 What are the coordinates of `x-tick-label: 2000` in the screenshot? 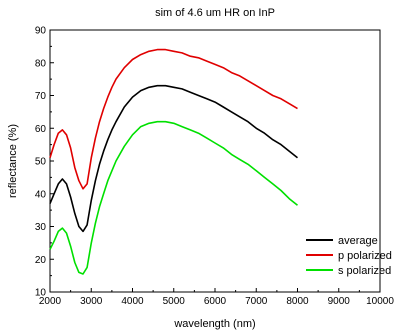 It's located at (50, 301).